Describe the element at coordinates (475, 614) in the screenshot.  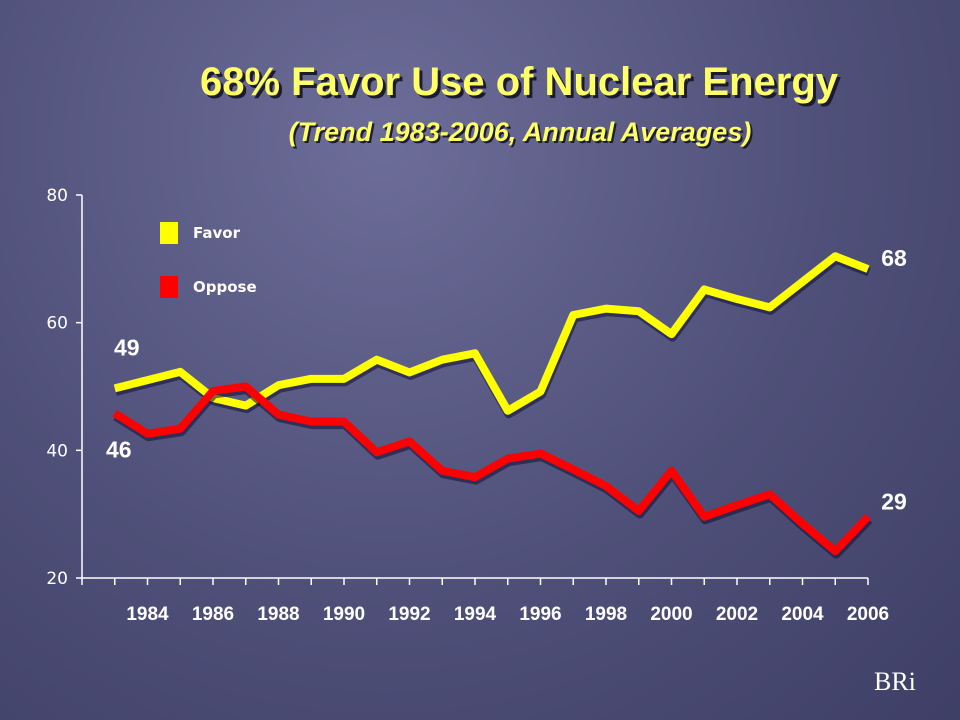
I see `x-tick-label: 1994` at that location.